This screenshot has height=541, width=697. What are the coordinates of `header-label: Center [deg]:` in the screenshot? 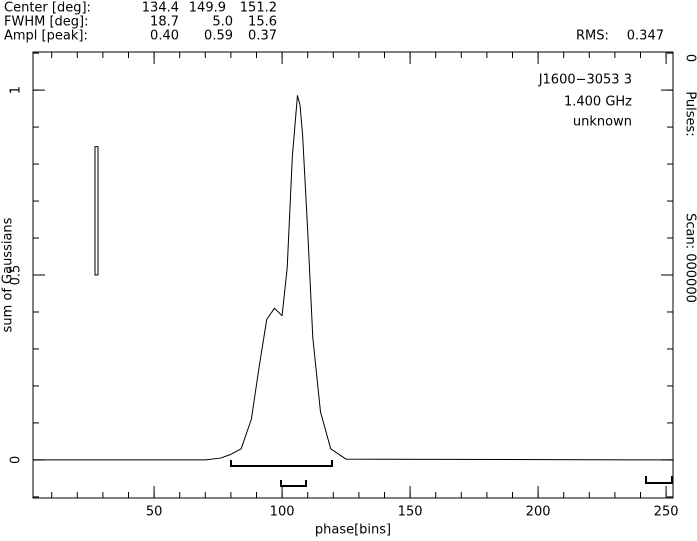 It's located at (47, 8).